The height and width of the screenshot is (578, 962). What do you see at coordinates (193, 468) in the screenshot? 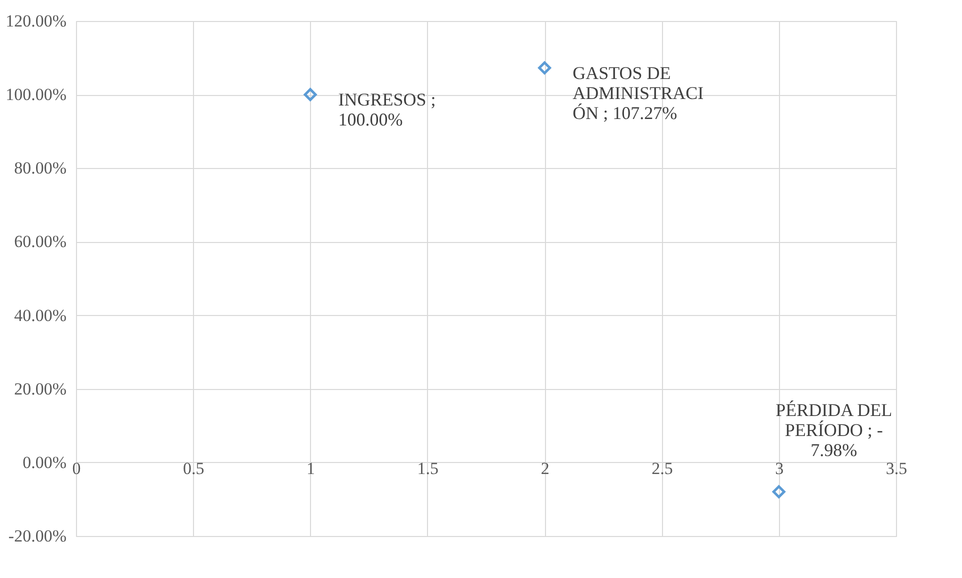
I see `x-tick-label: 0.5` at bounding box center [193, 468].